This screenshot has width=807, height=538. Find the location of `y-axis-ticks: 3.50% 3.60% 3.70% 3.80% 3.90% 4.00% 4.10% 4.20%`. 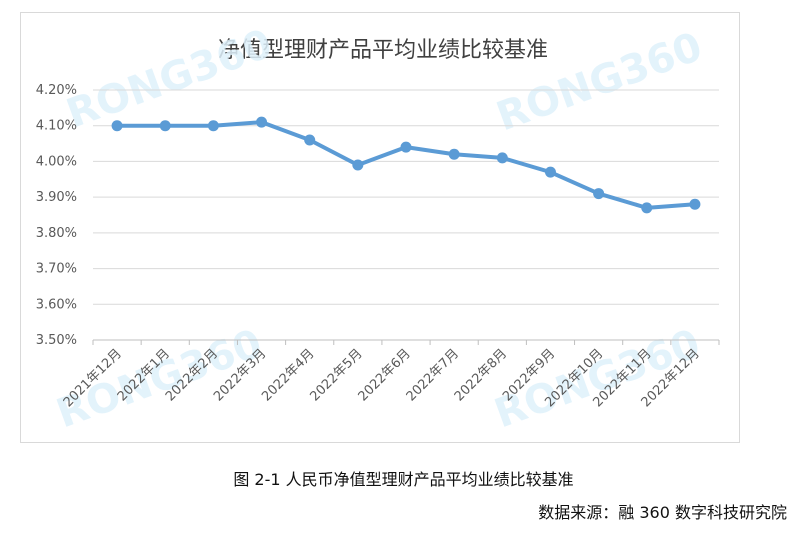

y-axis-ticks: 3.50% 3.60% 3.70% 3.80% 3.90% 4.00% 4.10% 4.20% is located at coordinates (56, 215).